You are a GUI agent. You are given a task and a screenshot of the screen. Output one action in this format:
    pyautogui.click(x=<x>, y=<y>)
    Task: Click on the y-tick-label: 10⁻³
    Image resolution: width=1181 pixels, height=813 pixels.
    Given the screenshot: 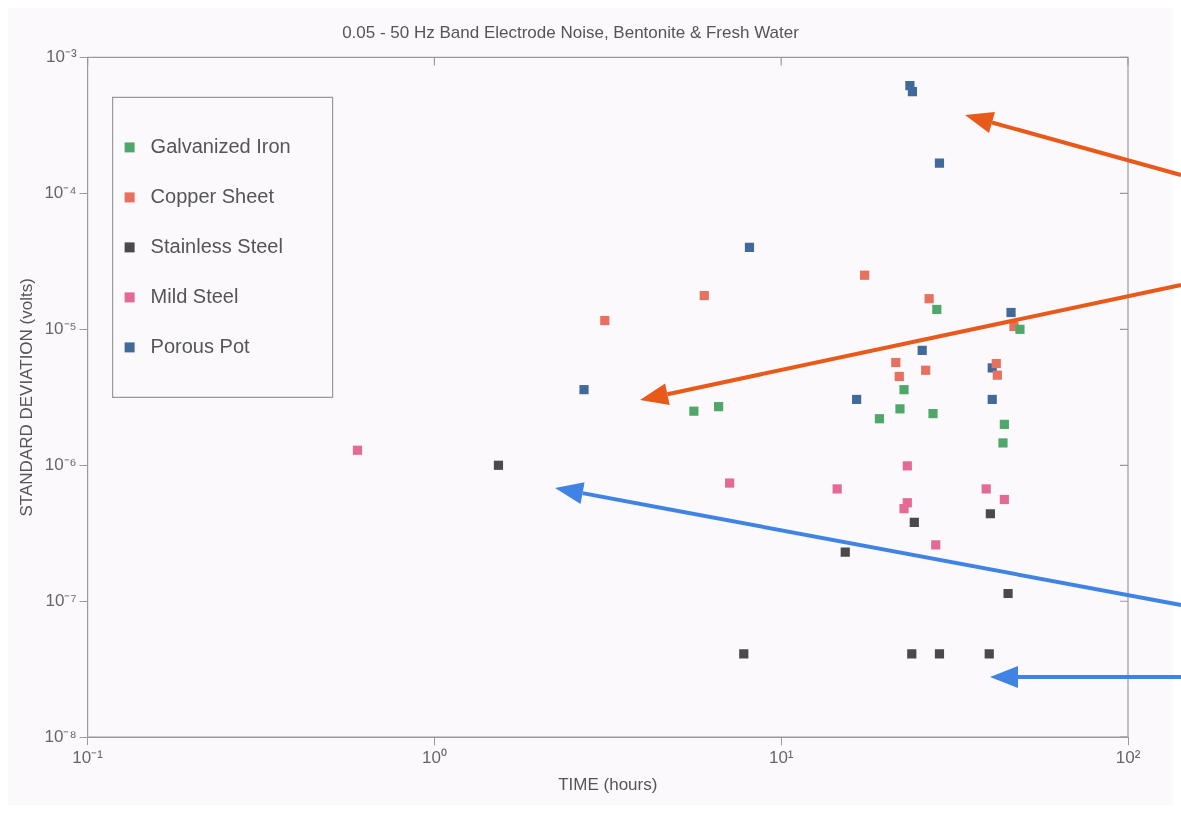 What is the action you would take?
    pyautogui.click(x=61, y=57)
    